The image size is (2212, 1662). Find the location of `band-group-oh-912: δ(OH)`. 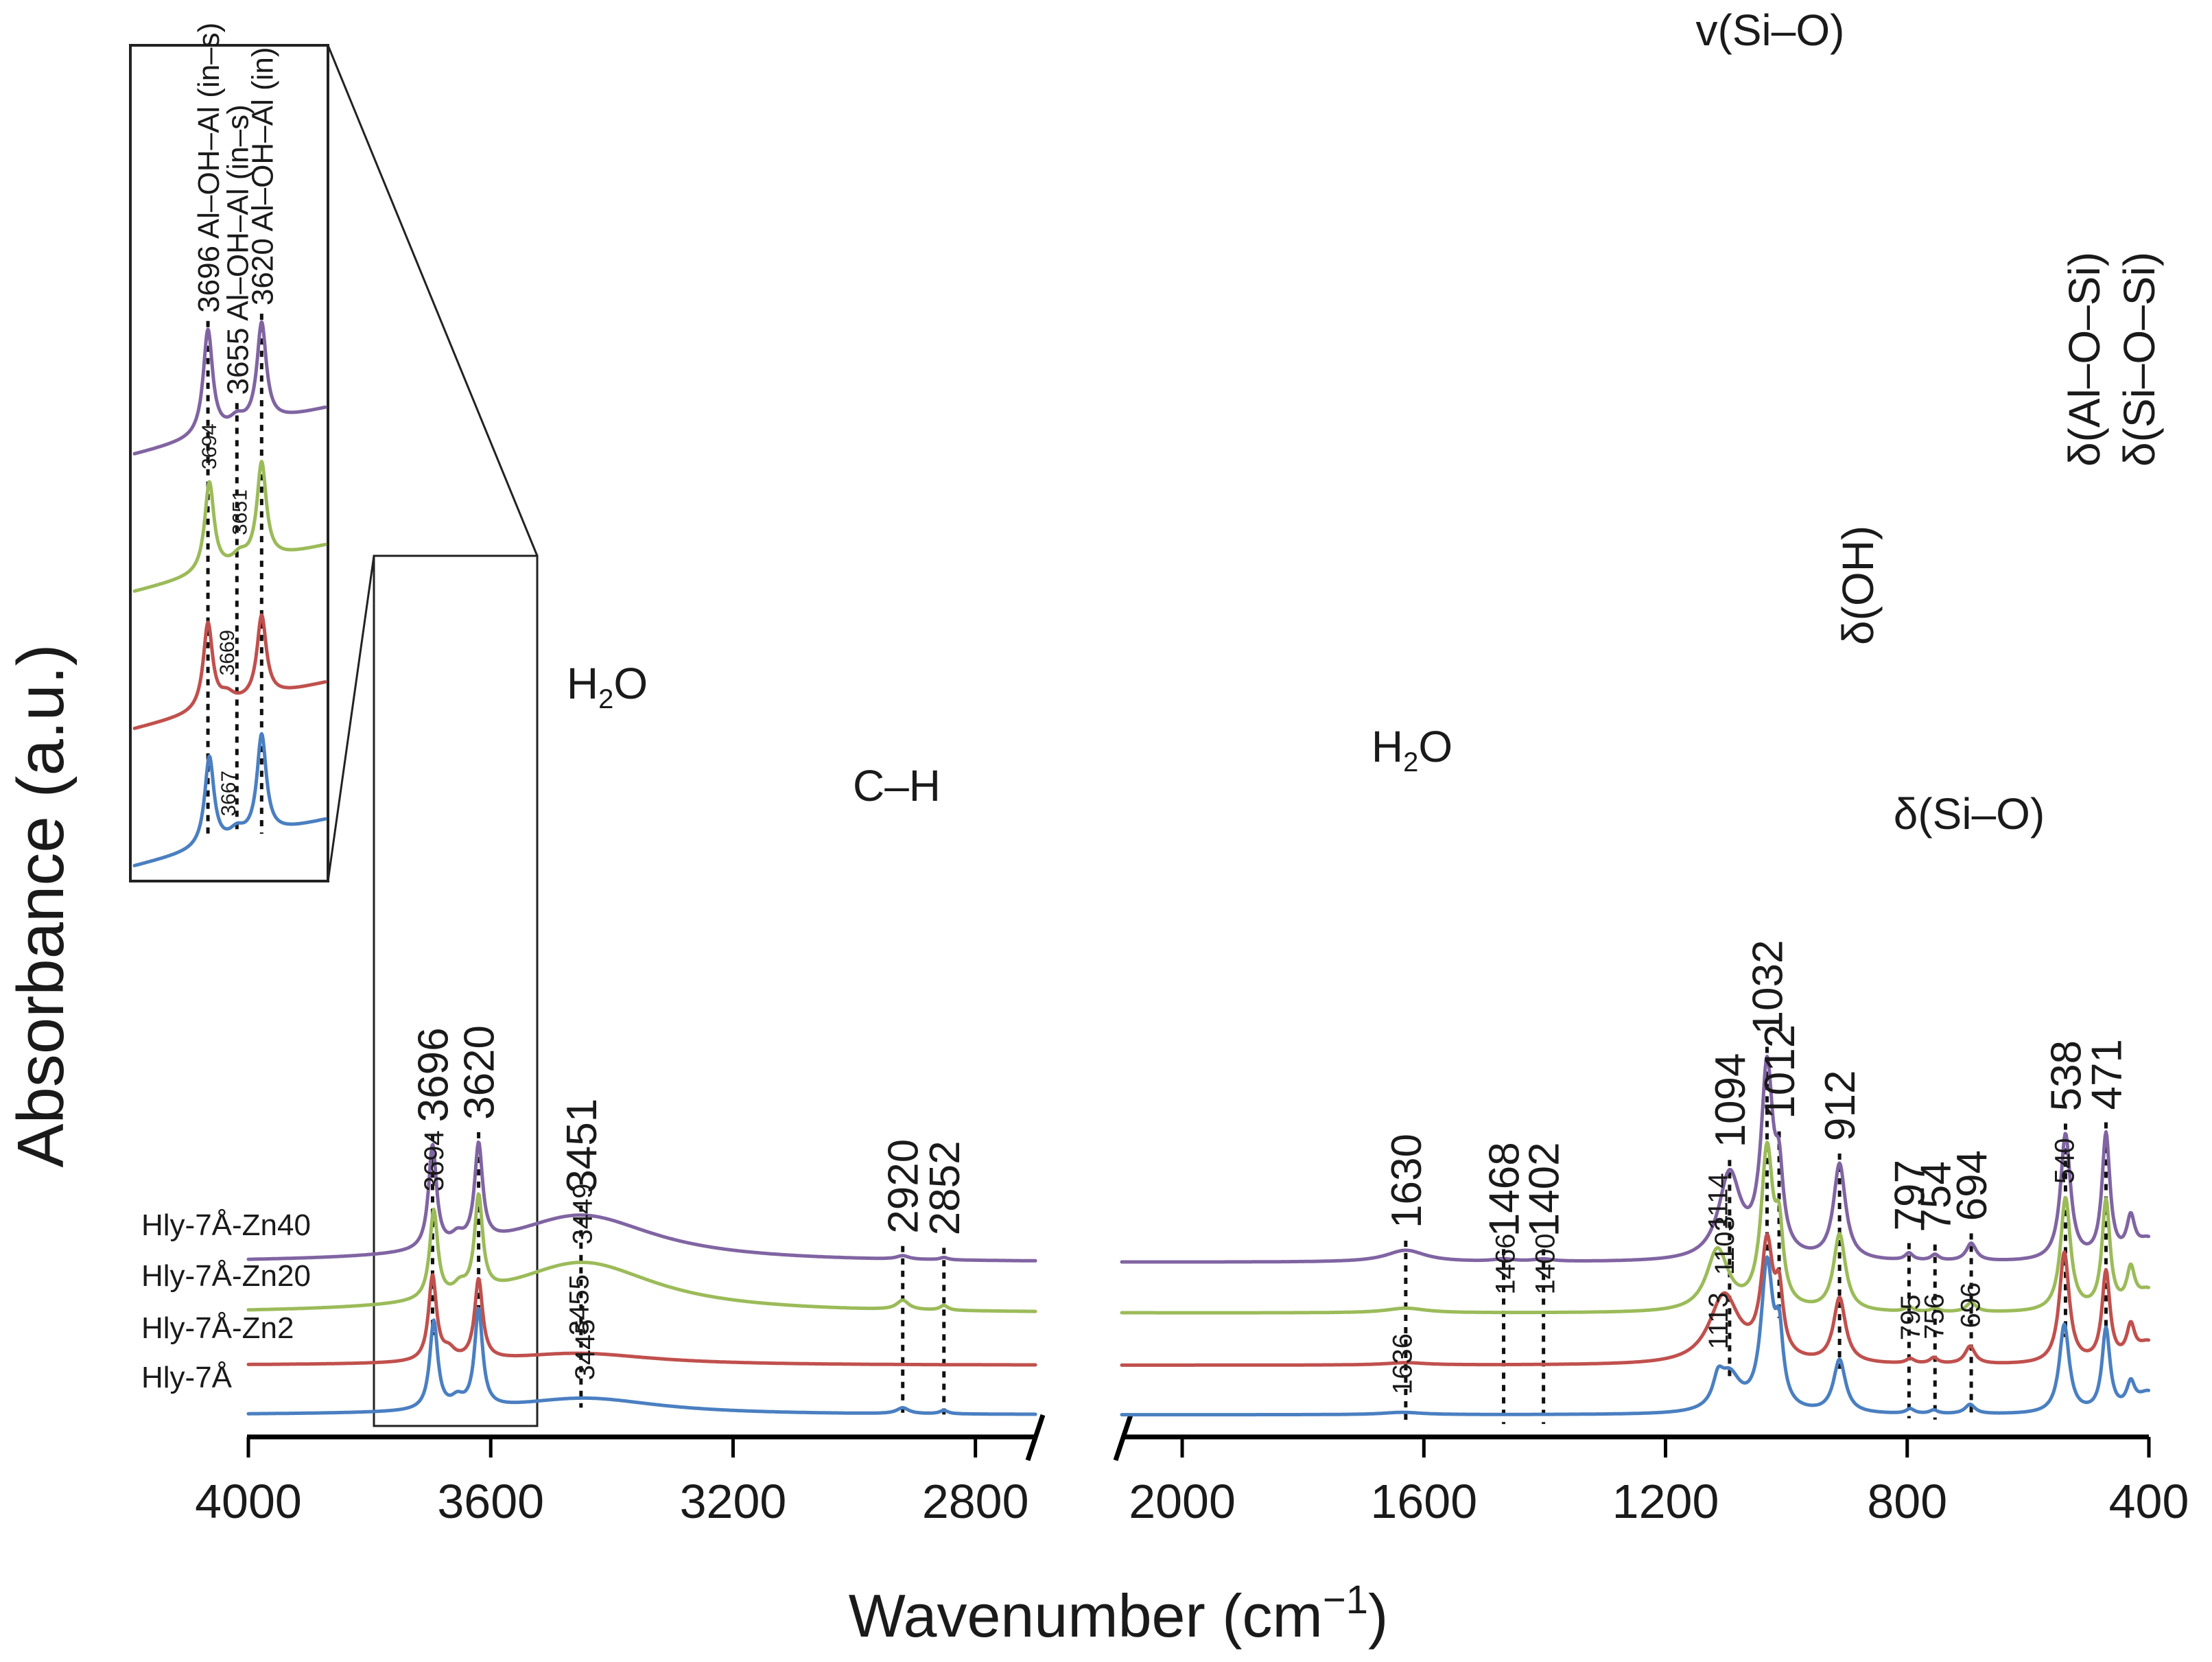

band-group-oh-912: δ(OH) is located at coordinates (1858, 585).